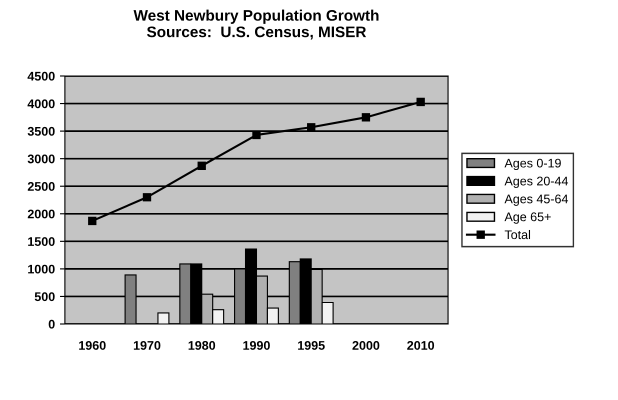  Describe the element at coordinates (420, 345) in the screenshot. I see `x-tick-label: 2010` at that location.